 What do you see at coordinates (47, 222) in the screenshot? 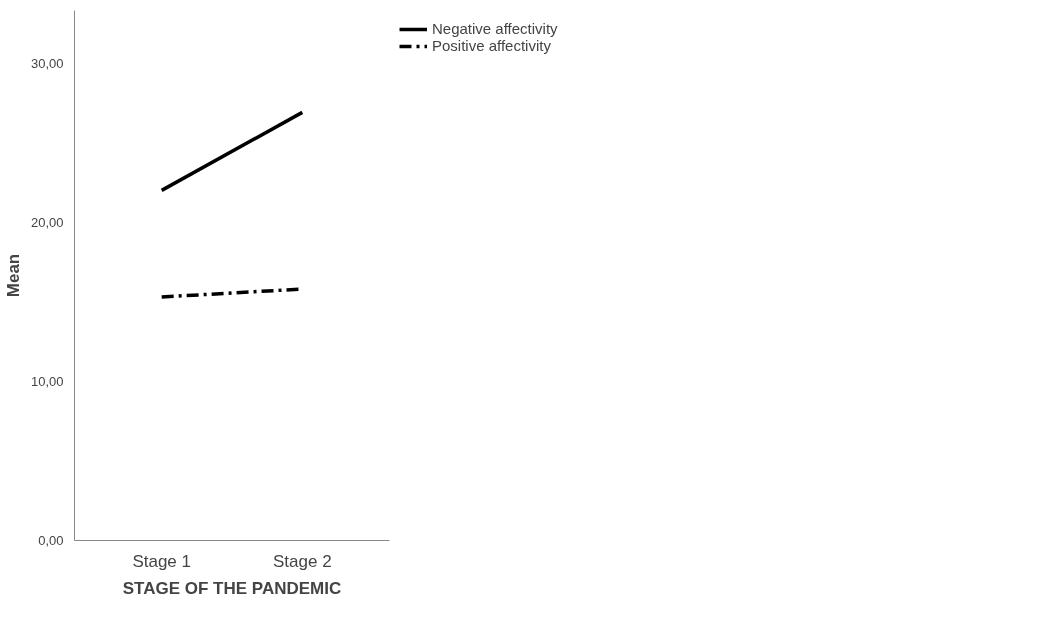
I see `y-tick-label: 20,00` at bounding box center [47, 222].